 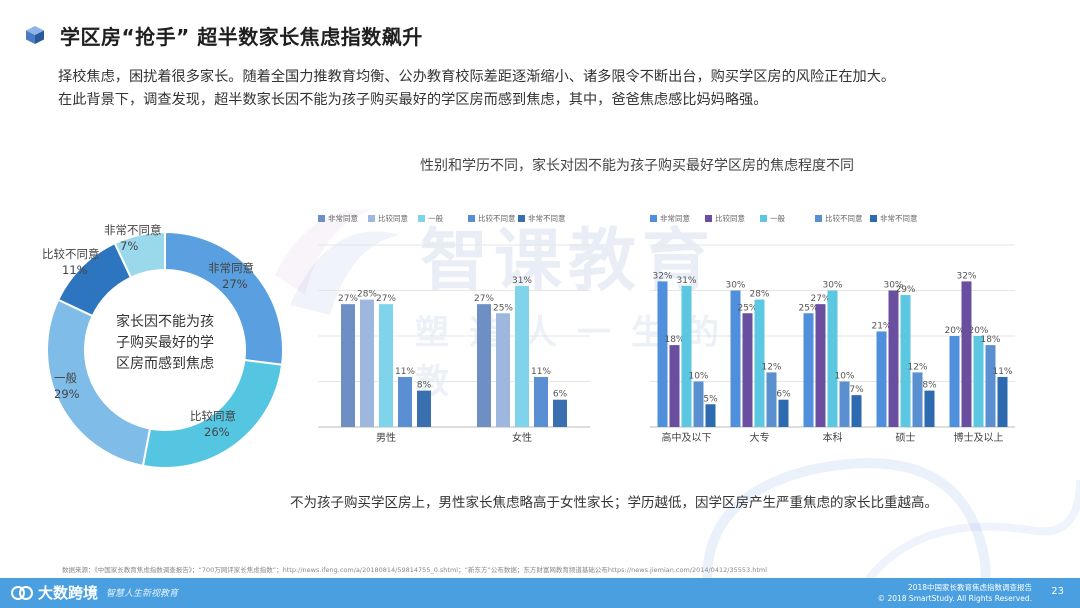 What do you see at coordinates (710, 399) in the screenshot?
I see `bar-value-label: 5%` at bounding box center [710, 399].